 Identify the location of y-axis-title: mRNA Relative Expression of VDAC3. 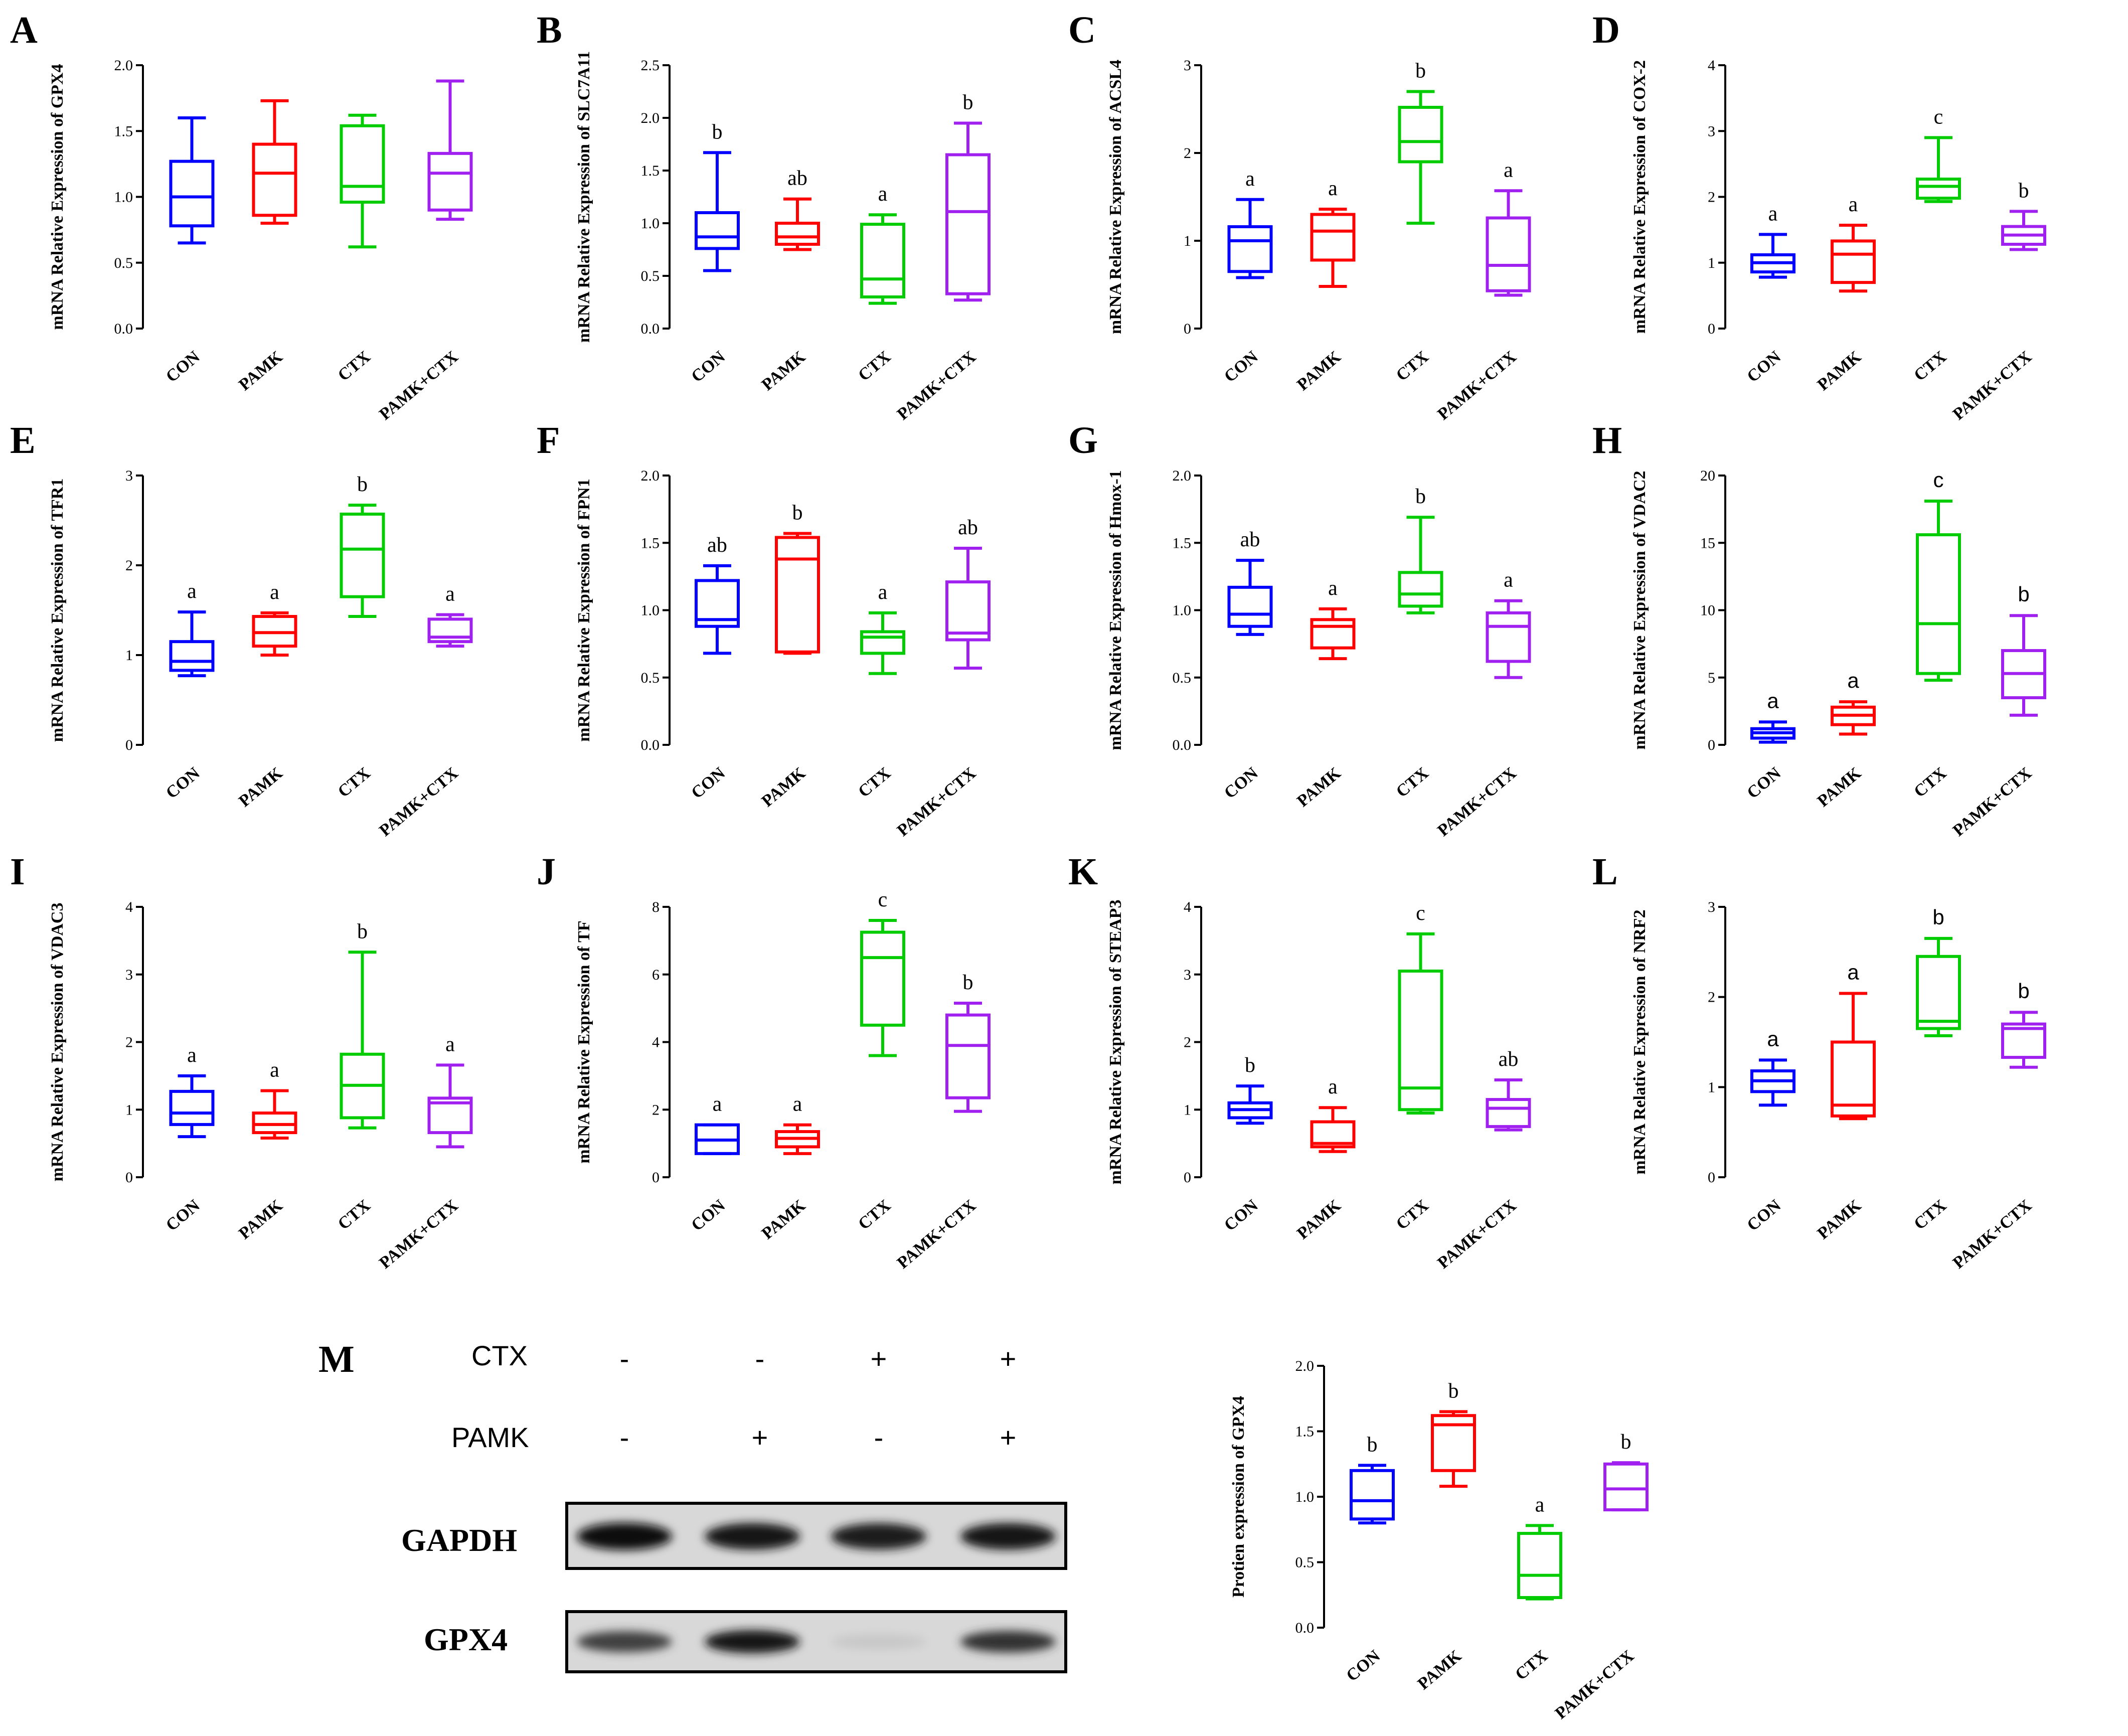
(58, 1042).